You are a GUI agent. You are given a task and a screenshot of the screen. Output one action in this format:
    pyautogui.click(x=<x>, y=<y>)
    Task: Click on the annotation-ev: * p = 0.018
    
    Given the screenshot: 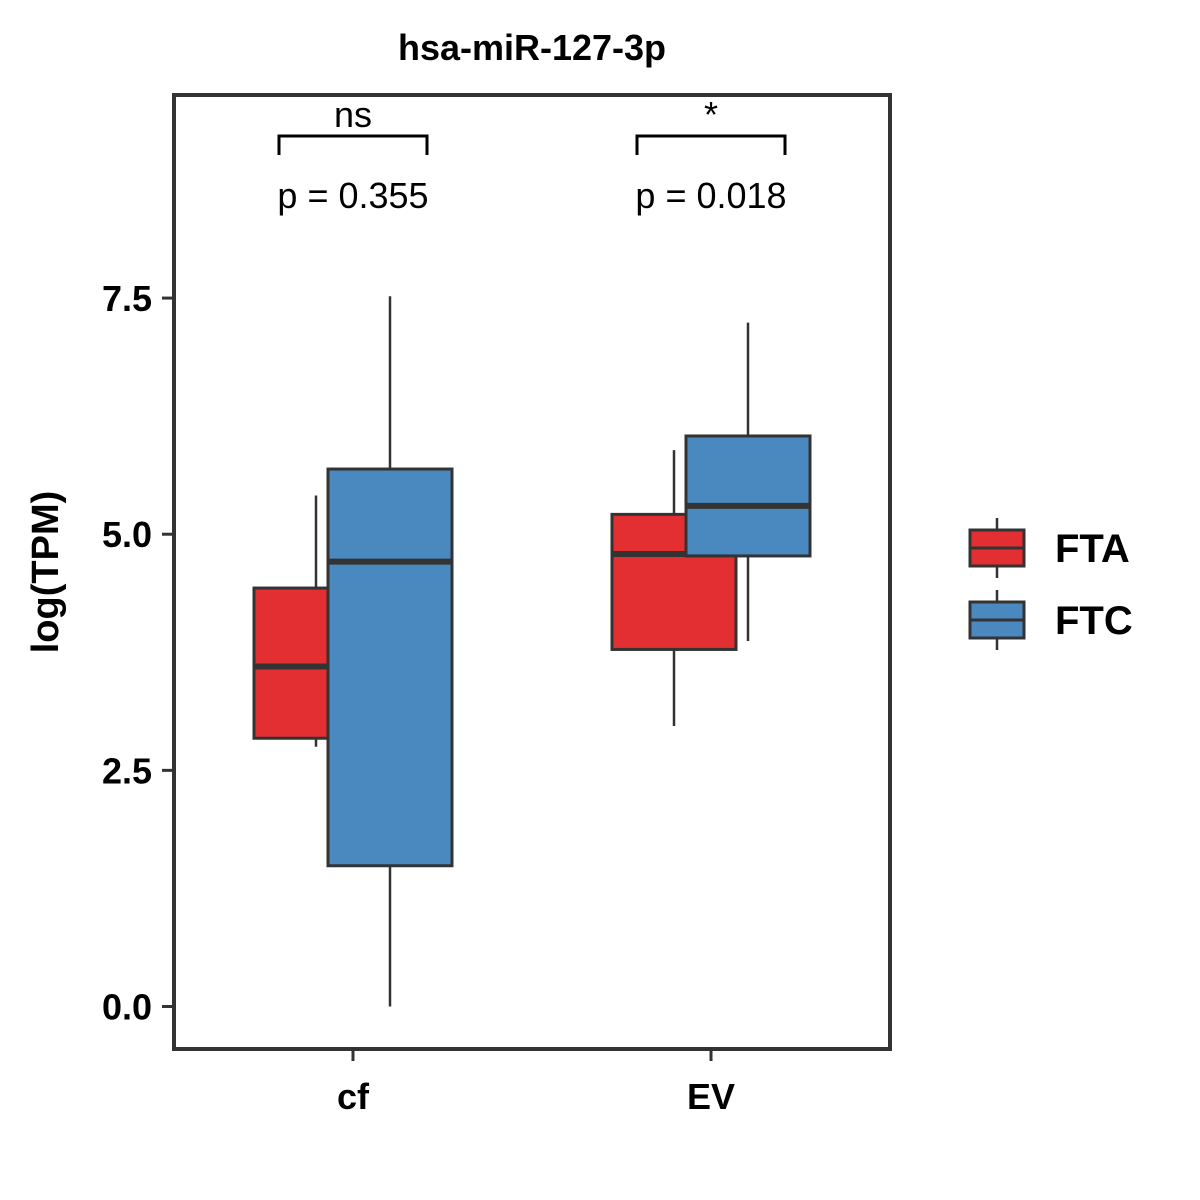 What is the action you would take?
    pyautogui.click(x=710, y=155)
    